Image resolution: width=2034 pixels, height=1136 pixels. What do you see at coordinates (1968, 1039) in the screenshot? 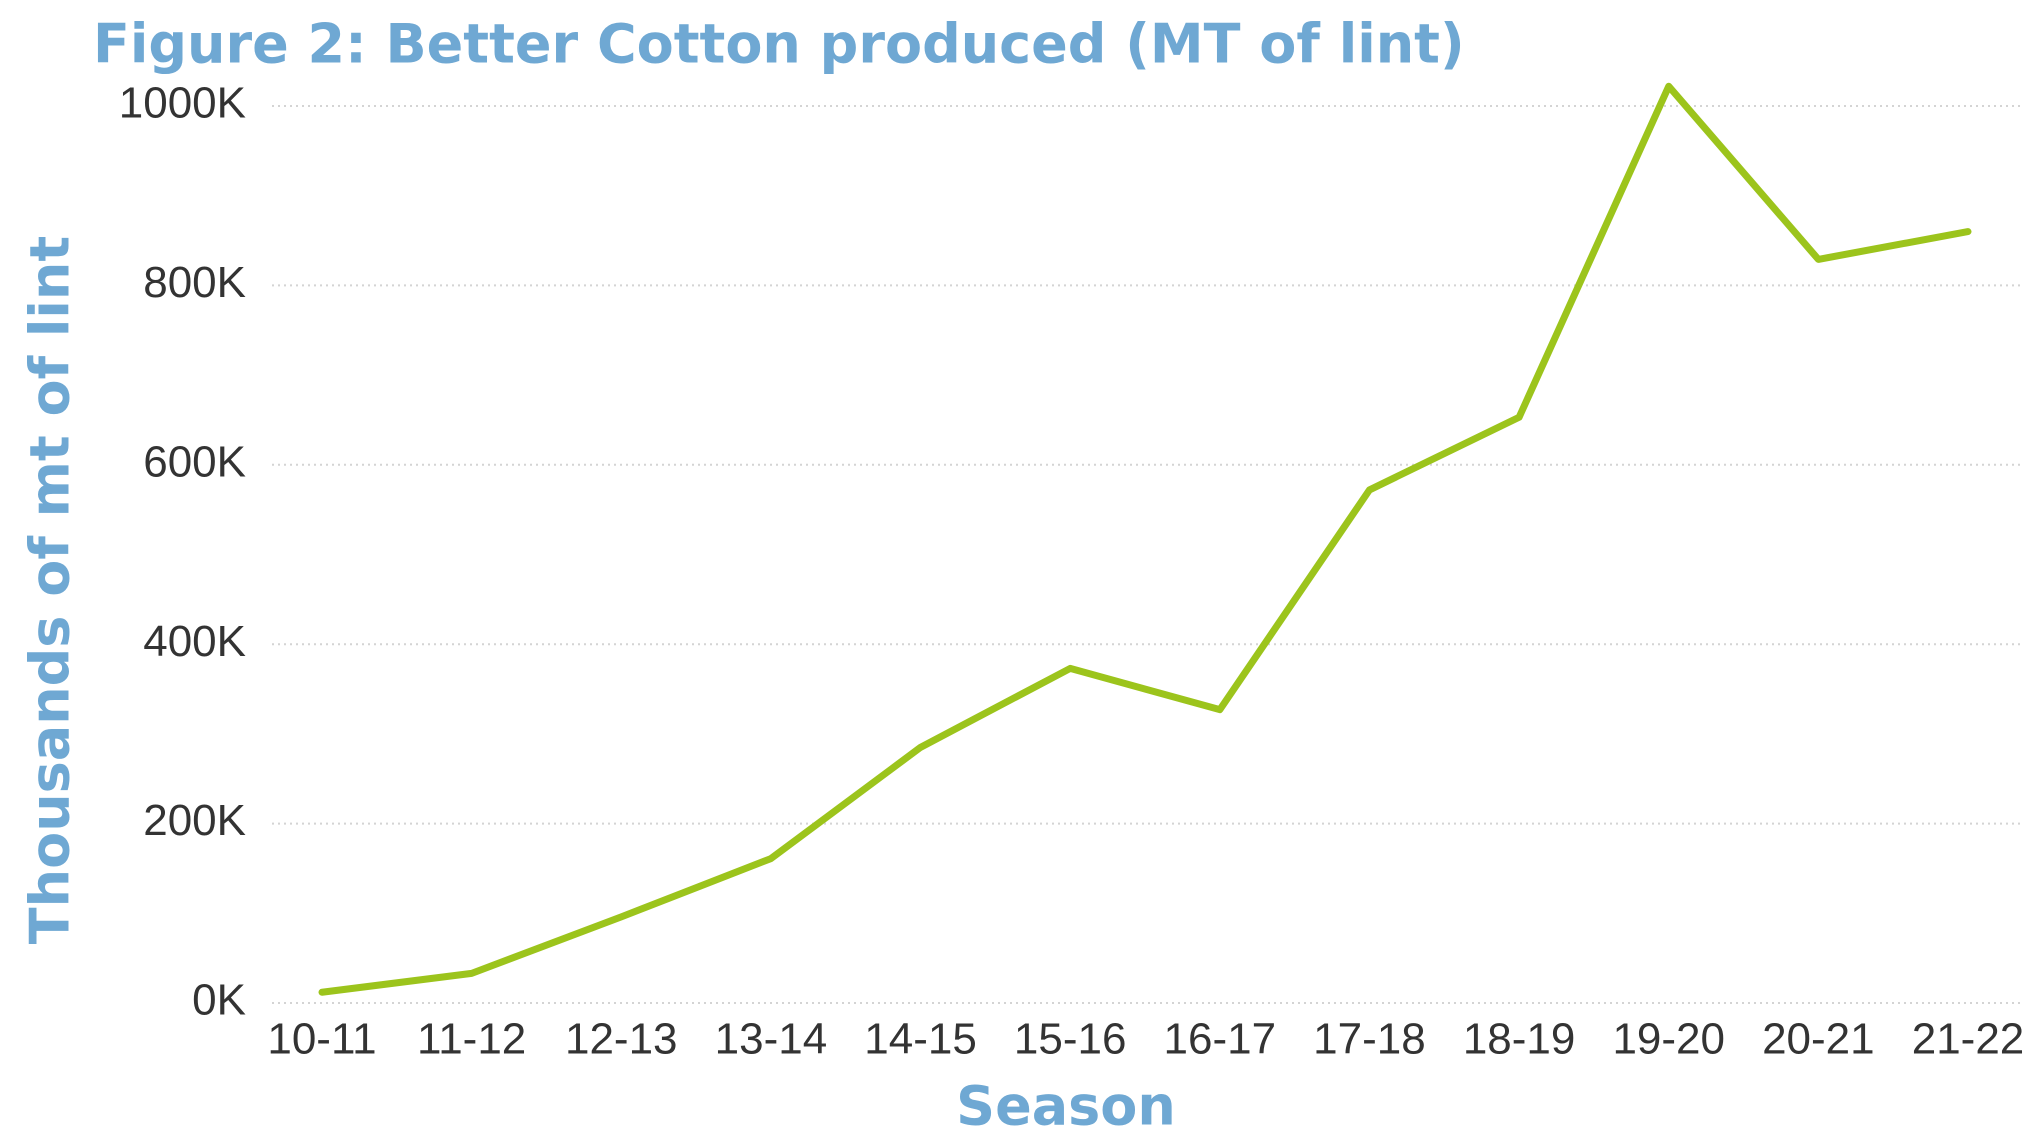
I see `x-tick-label: 21-22` at bounding box center [1968, 1039].